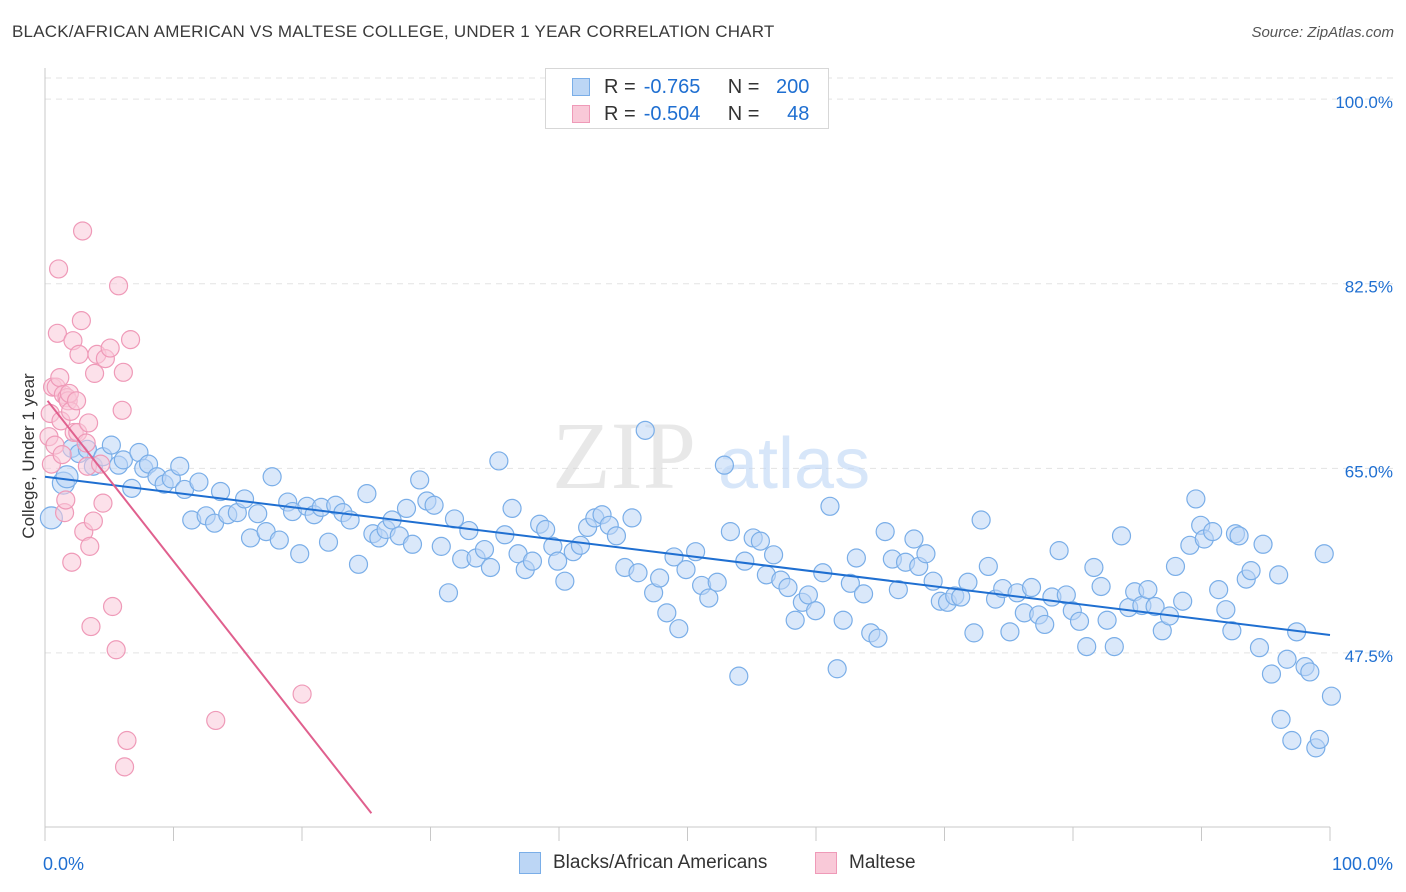 This screenshot has width=1406, height=892. What do you see at coordinates (620, 113) in the screenshot?
I see `legend-r-label: R =` at bounding box center [620, 113].